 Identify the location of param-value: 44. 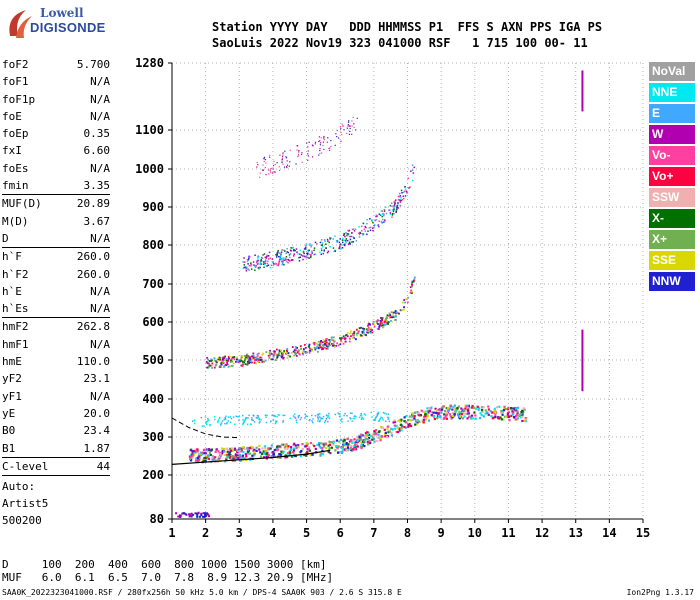
(103, 466).